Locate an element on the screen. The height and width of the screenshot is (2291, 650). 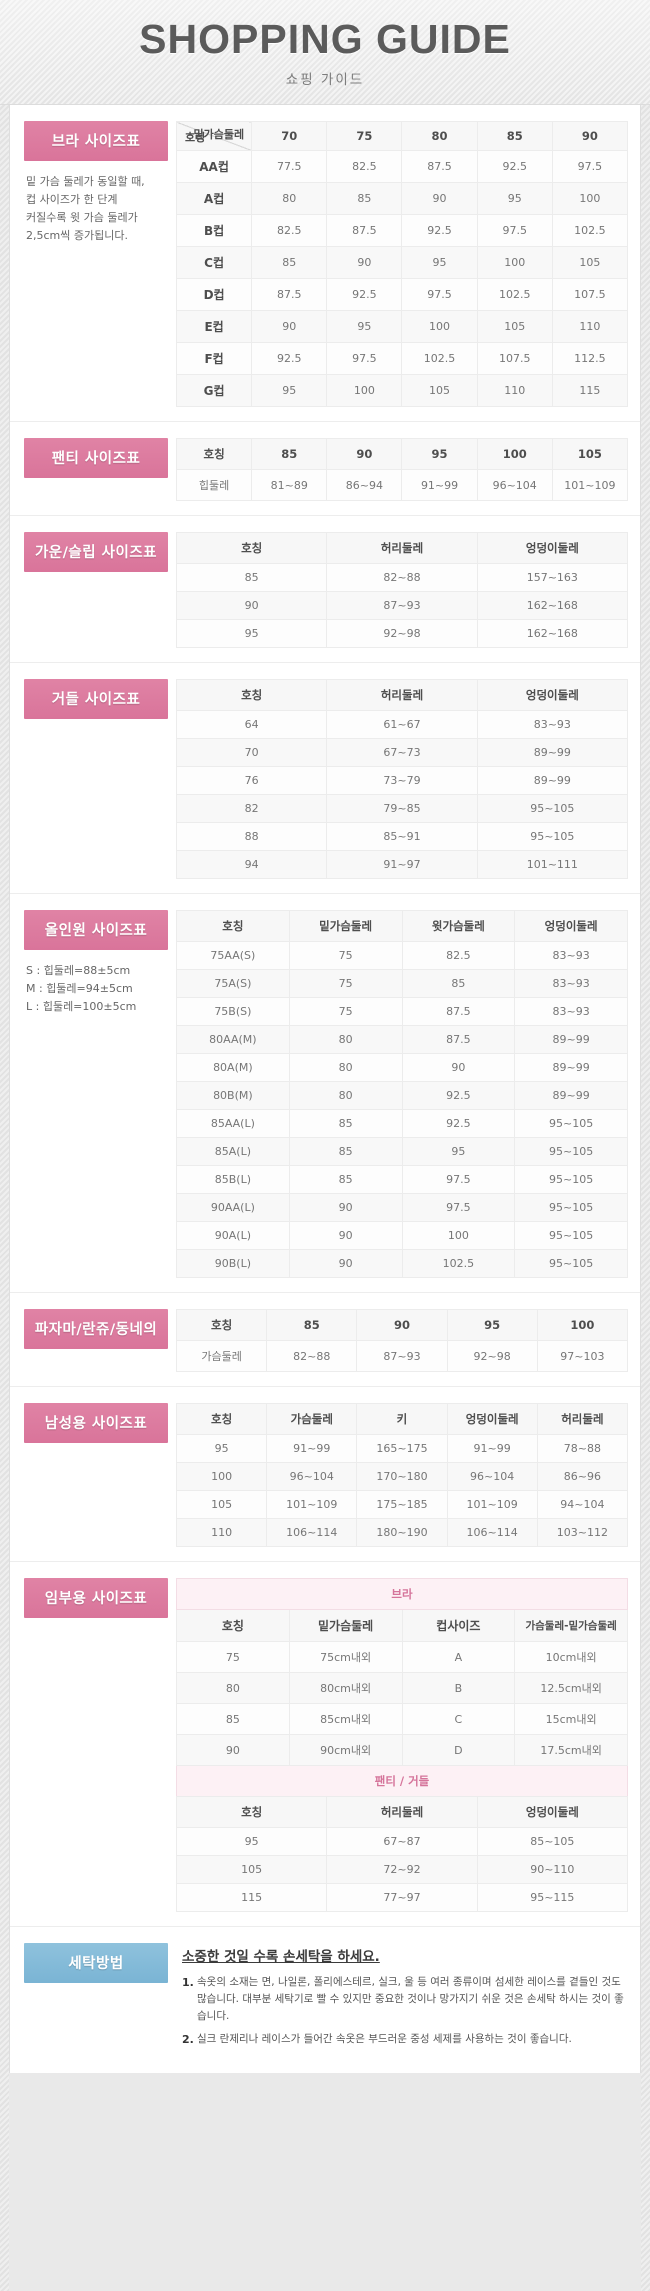
table-row: 85B(L) 85 97.5 95~105 is located at coordinates (402, 1179).